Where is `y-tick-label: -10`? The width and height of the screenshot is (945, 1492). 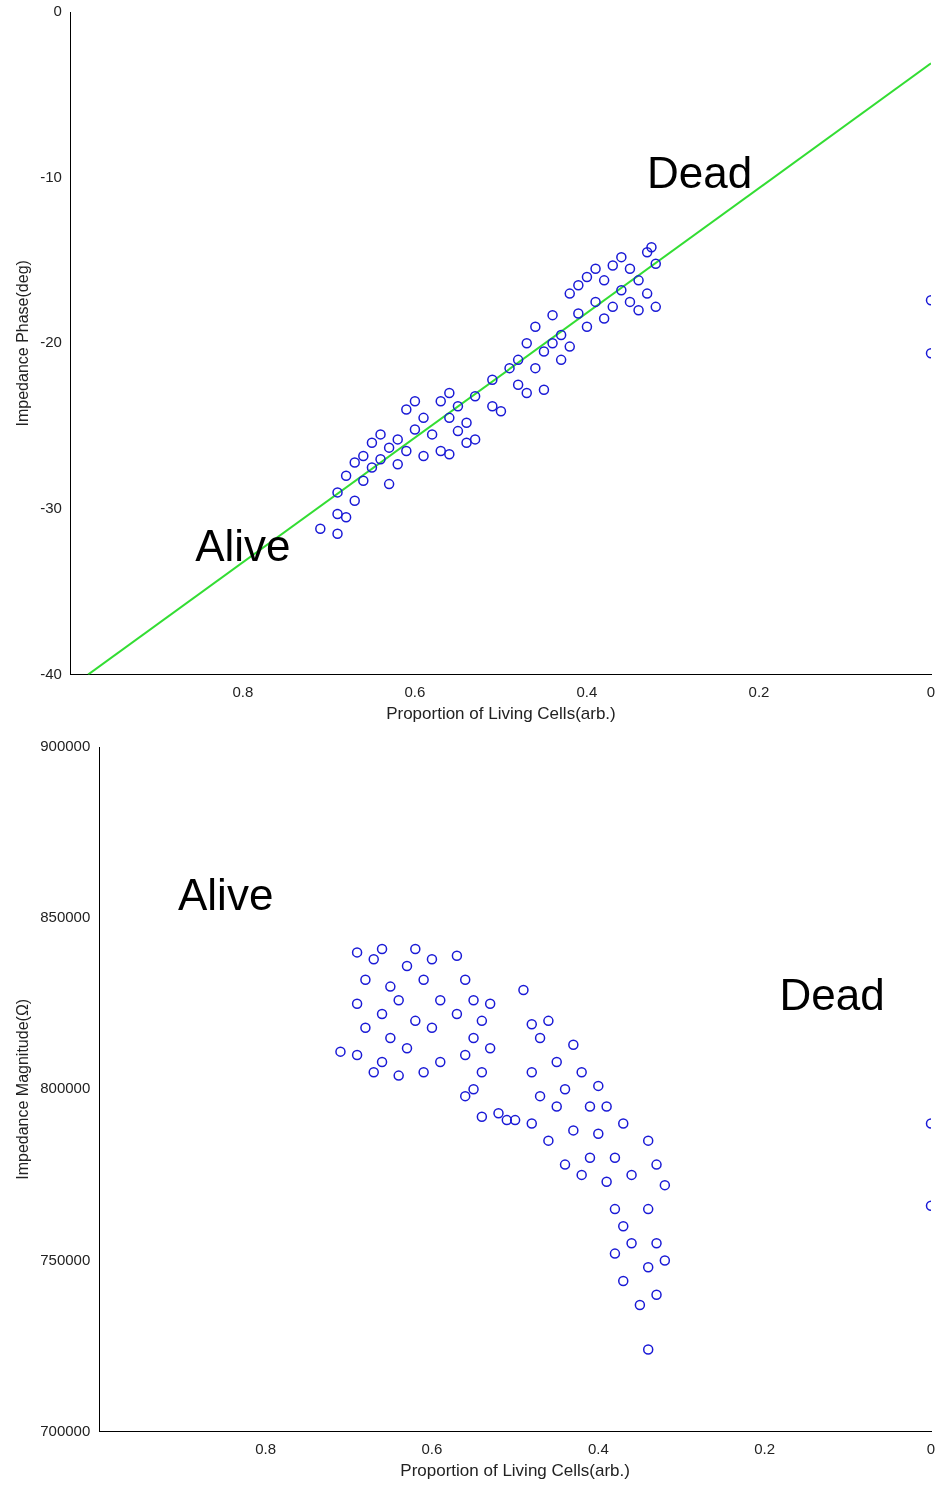 y-tick-label: -10 is located at coordinates (51, 176).